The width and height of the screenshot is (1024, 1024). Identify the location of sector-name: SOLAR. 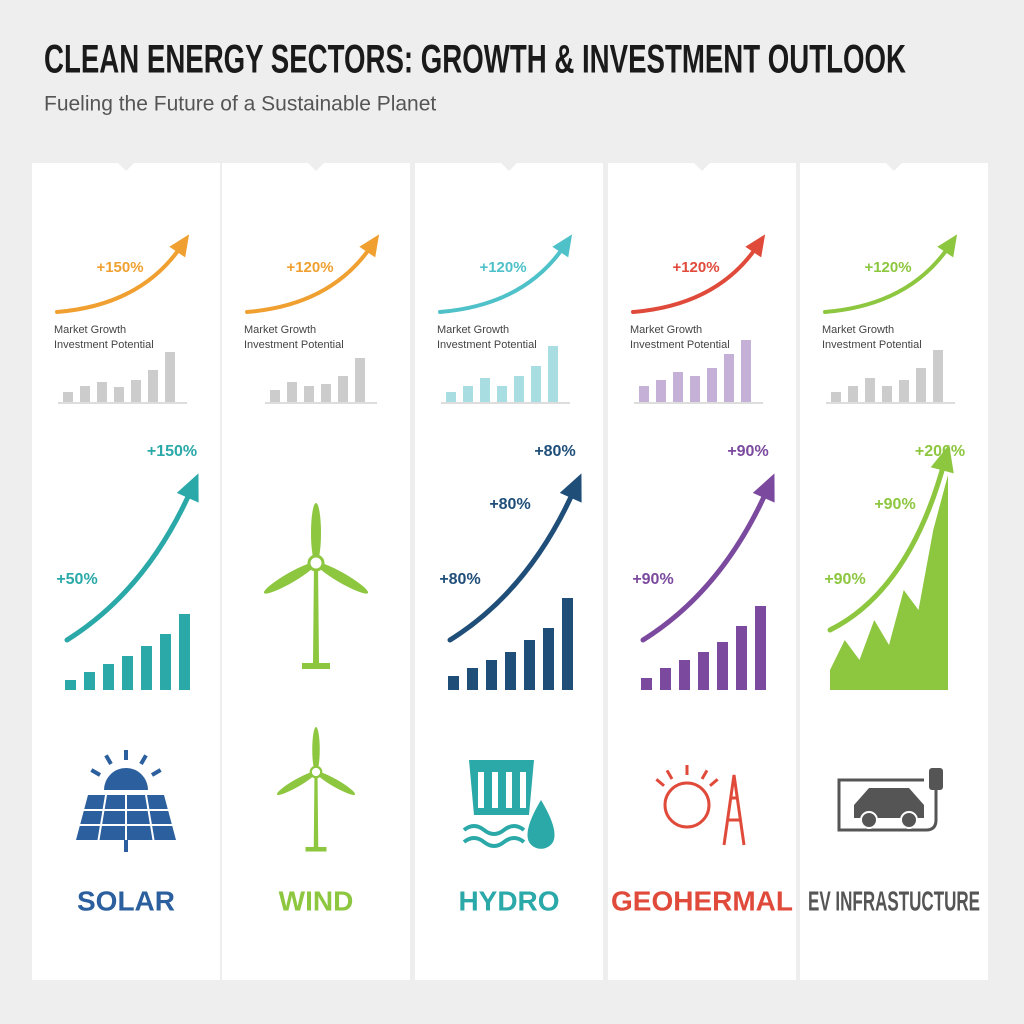
(126, 900).